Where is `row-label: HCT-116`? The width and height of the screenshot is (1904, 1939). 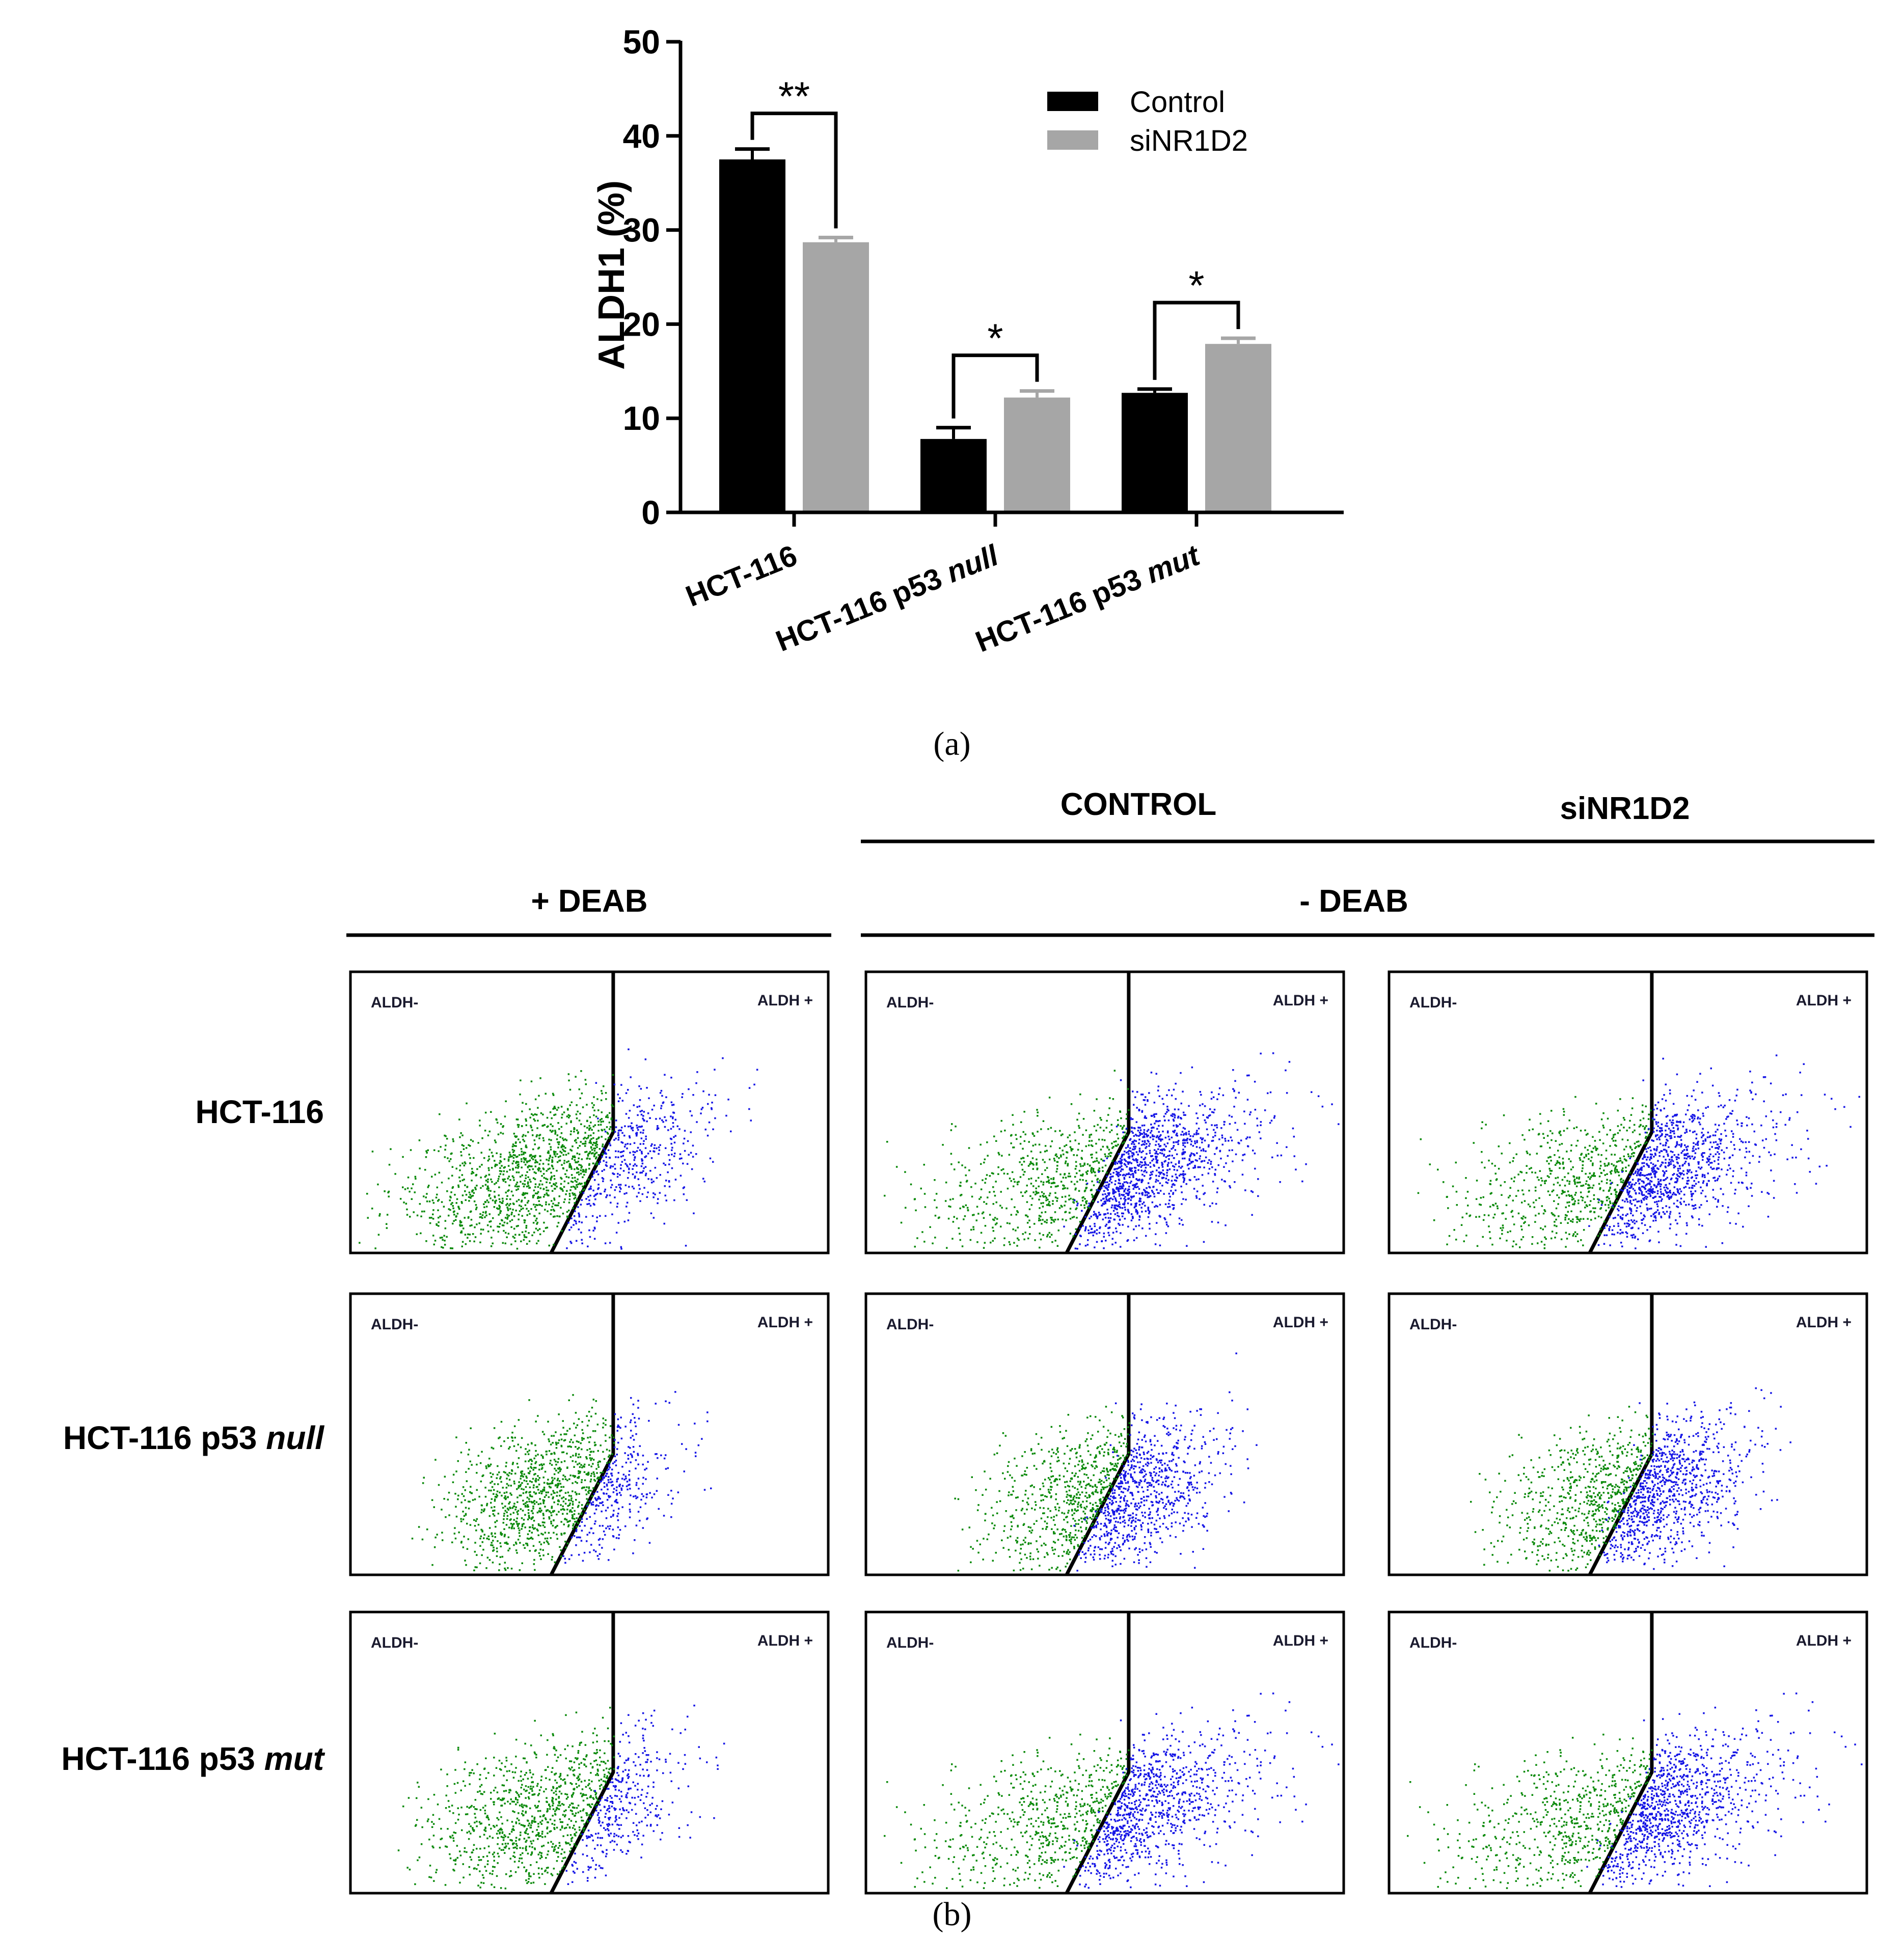
row-label: HCT-116 is located at coordinates (259, 1112).